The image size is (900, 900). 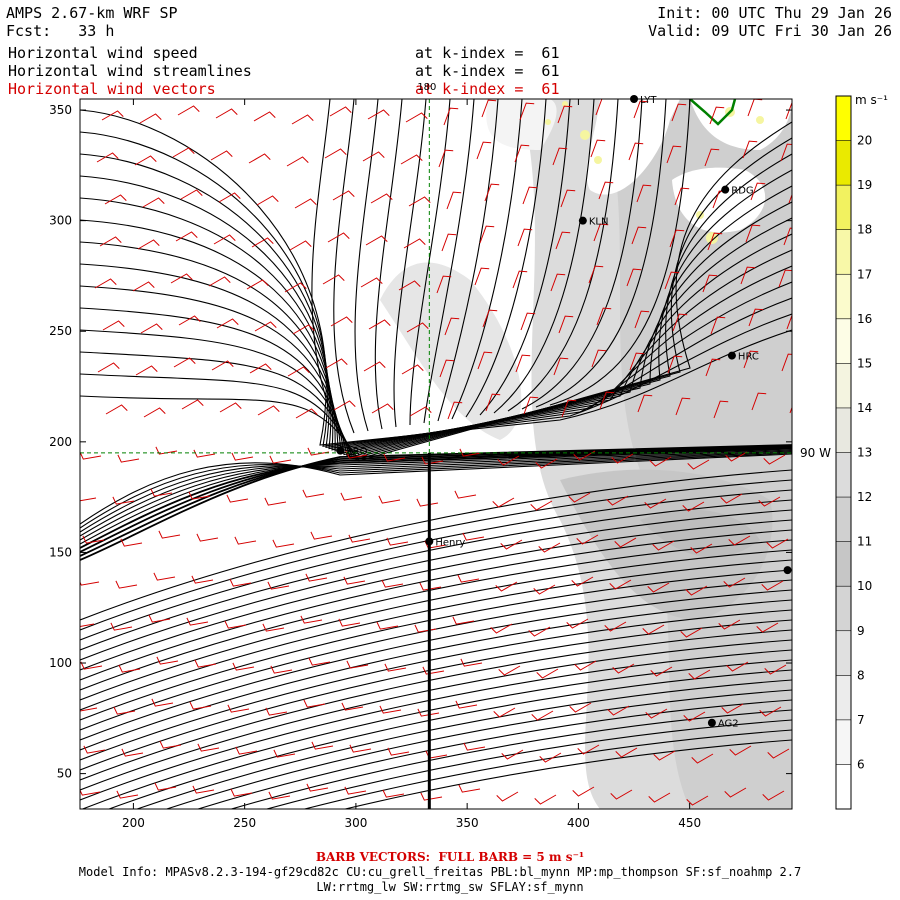 I want to click on x-tick-label: 450, so click(x=689, y=823).